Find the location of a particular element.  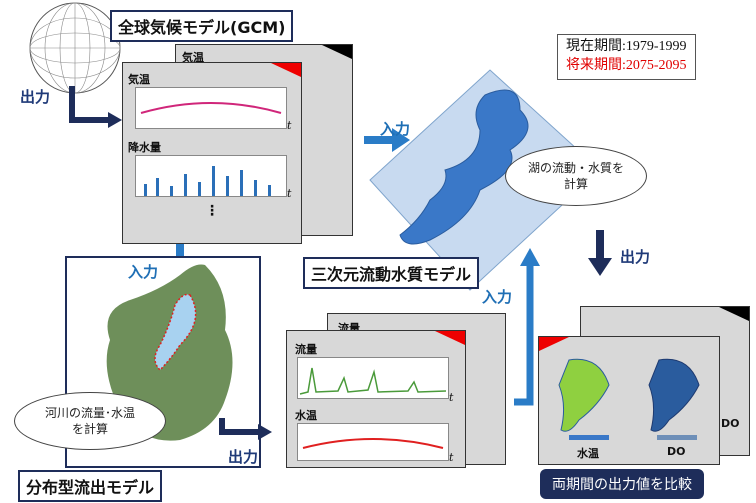

ellipsis: ⋮ is located at coordinates (212, 211).